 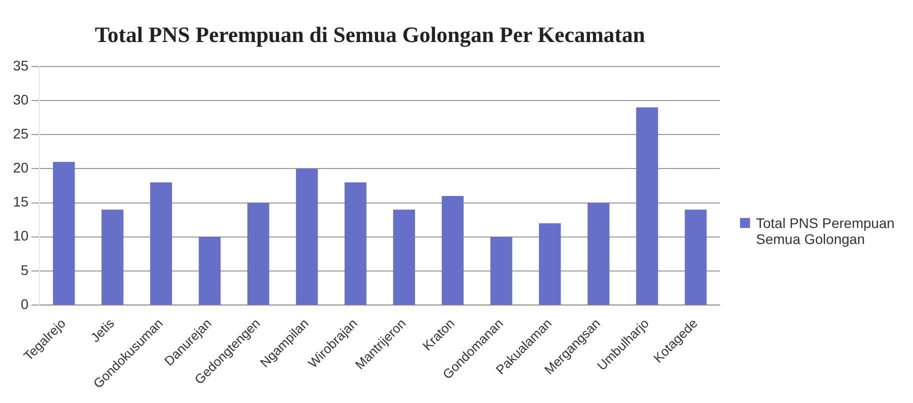 I want to click on y-tick-label: 5, so click(x=24, y=270).